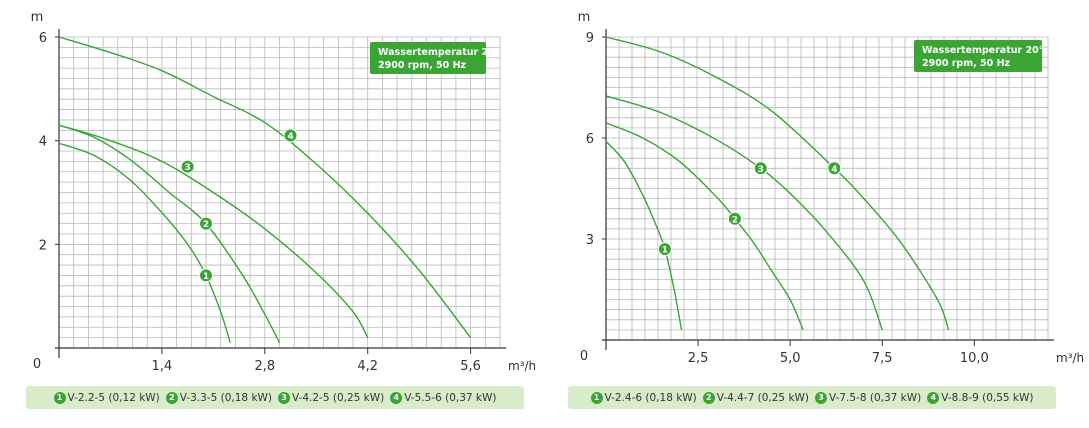  What do you see at coordinates (875, 397) in the screenshot?
I see `legend-label: V-7.5-8 (0,37 kW)` at bounding box center [875, 397].